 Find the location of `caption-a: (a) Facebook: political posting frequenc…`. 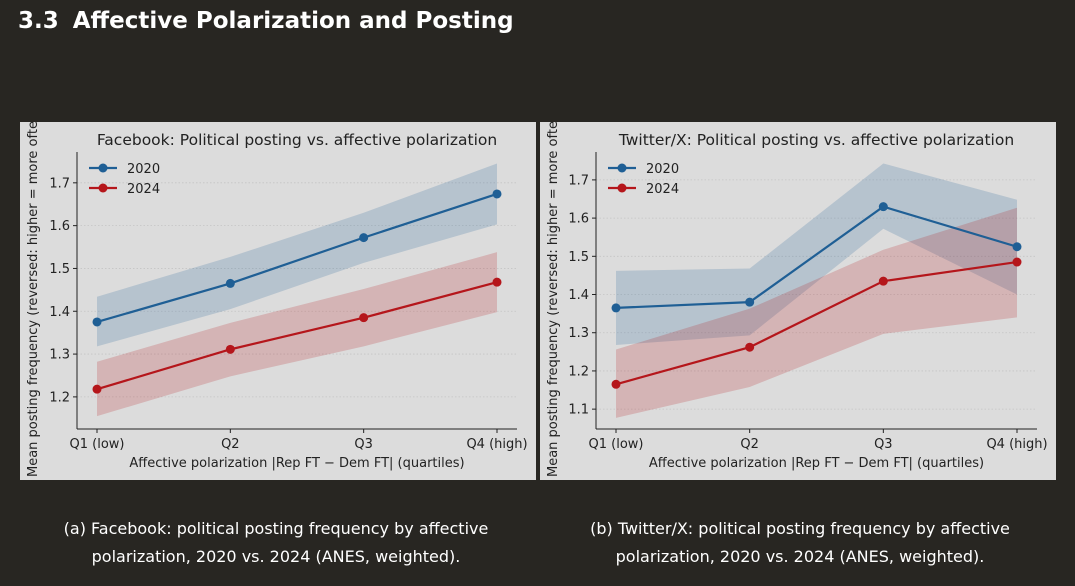

caption-a: (a) Facebook: political posting frequenc… is located at coordinates (276, 543).